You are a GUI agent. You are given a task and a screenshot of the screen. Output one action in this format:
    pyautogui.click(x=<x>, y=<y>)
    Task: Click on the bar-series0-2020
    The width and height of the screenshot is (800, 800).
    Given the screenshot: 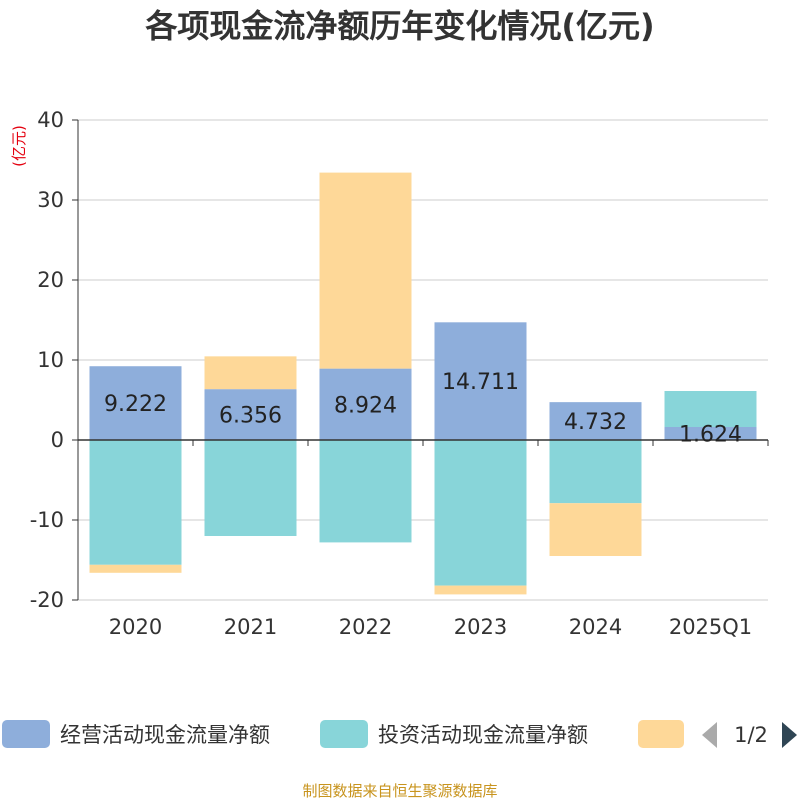 What is the action you would take?
    pyautogui.click(x=135, y=403)
    